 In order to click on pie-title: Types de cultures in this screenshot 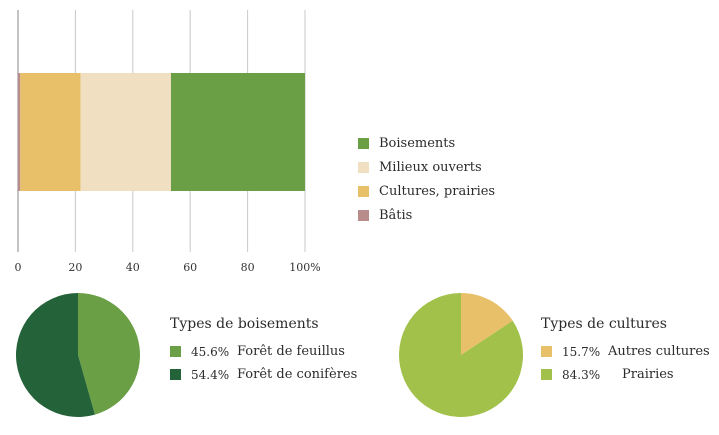, I will do `click(604, 324)`.